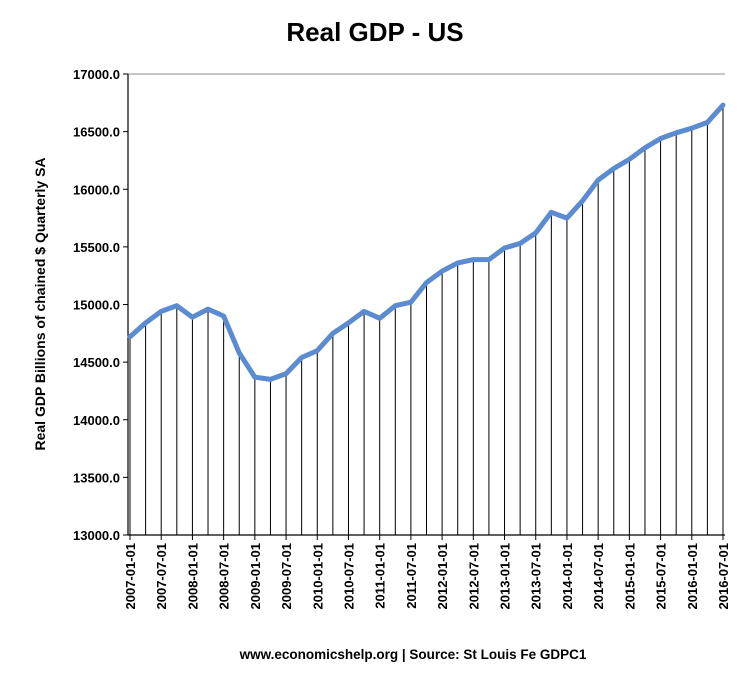  I want to click on y-tick-label: 16500.0, so click(96, 132).